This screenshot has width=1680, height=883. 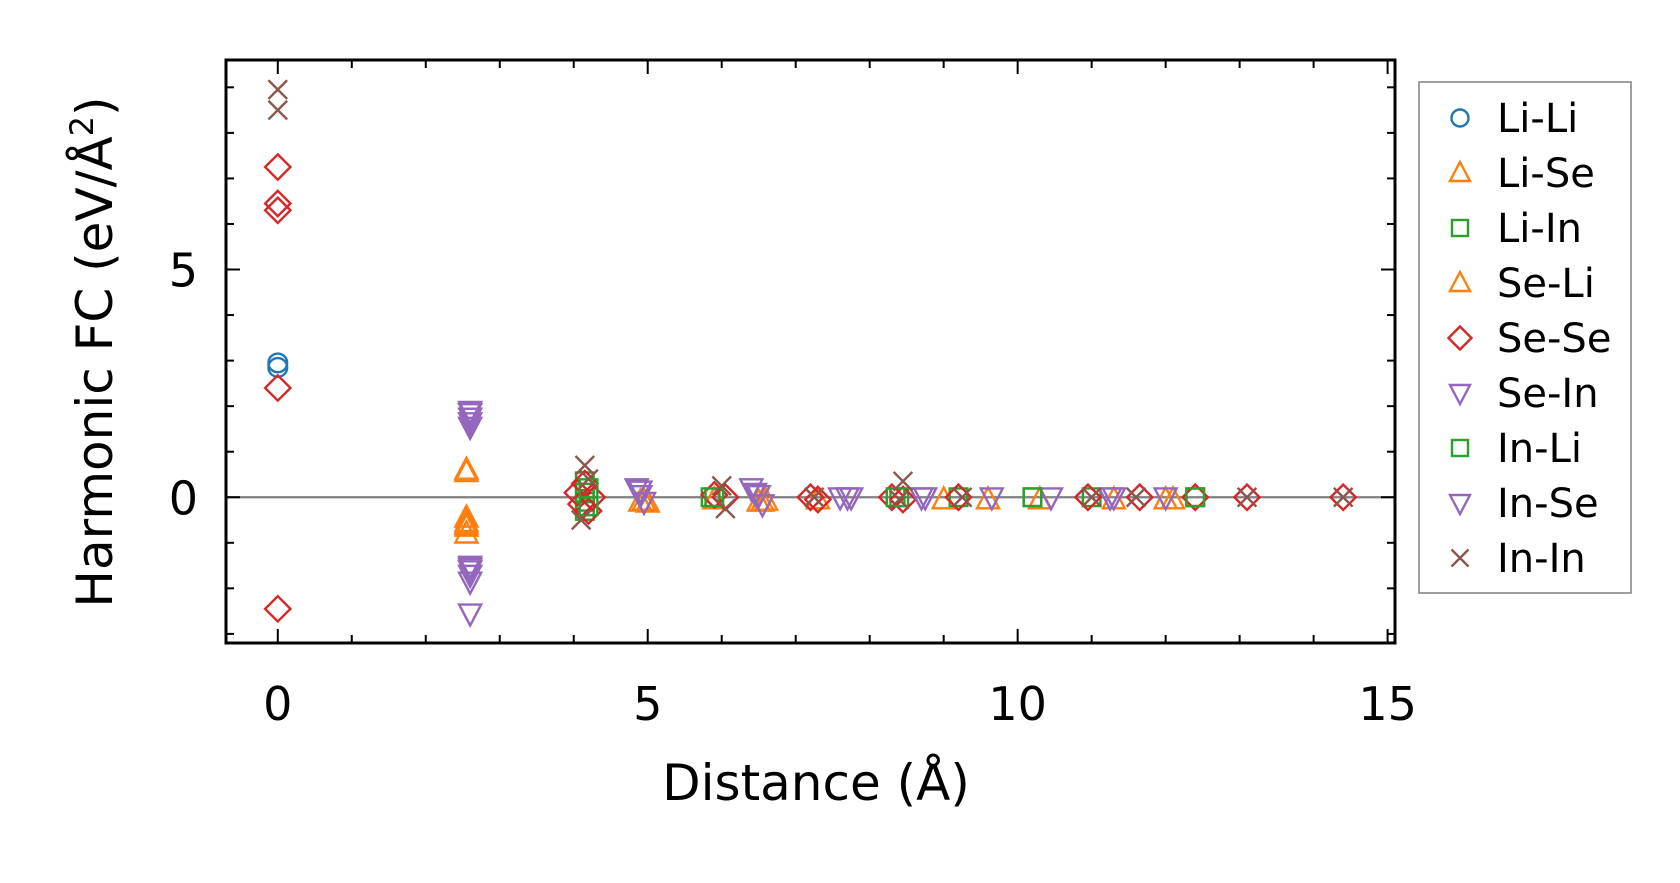 What do you see at coordinates (277, 704) in the screenshot?
I see `x-tick-label: 0` at bounding box center [277, 704].